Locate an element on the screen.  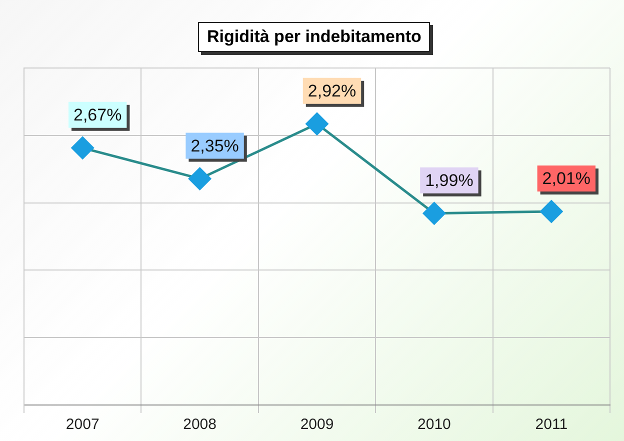
data-label: 2,92% is located at coordinates (332, 91).